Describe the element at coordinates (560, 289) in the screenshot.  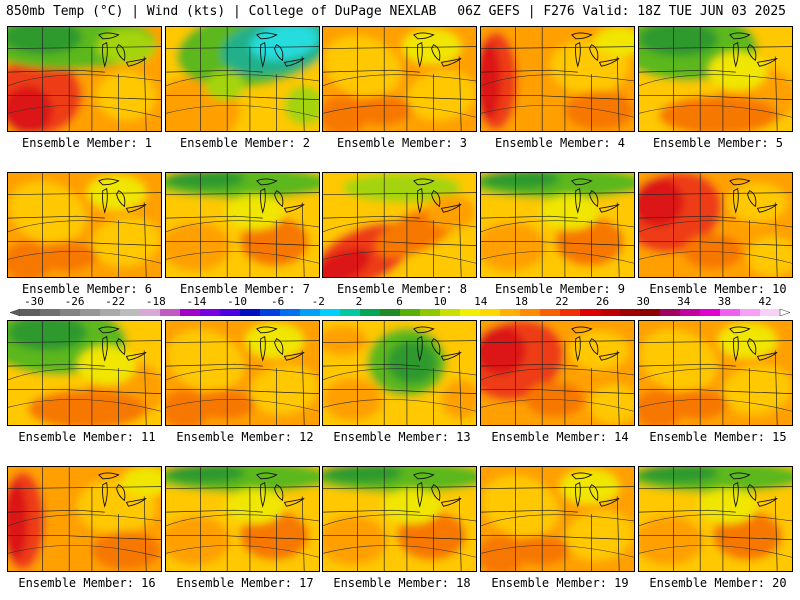
I see `ensemble-member-label: Ensemble Member: 9` at that location.